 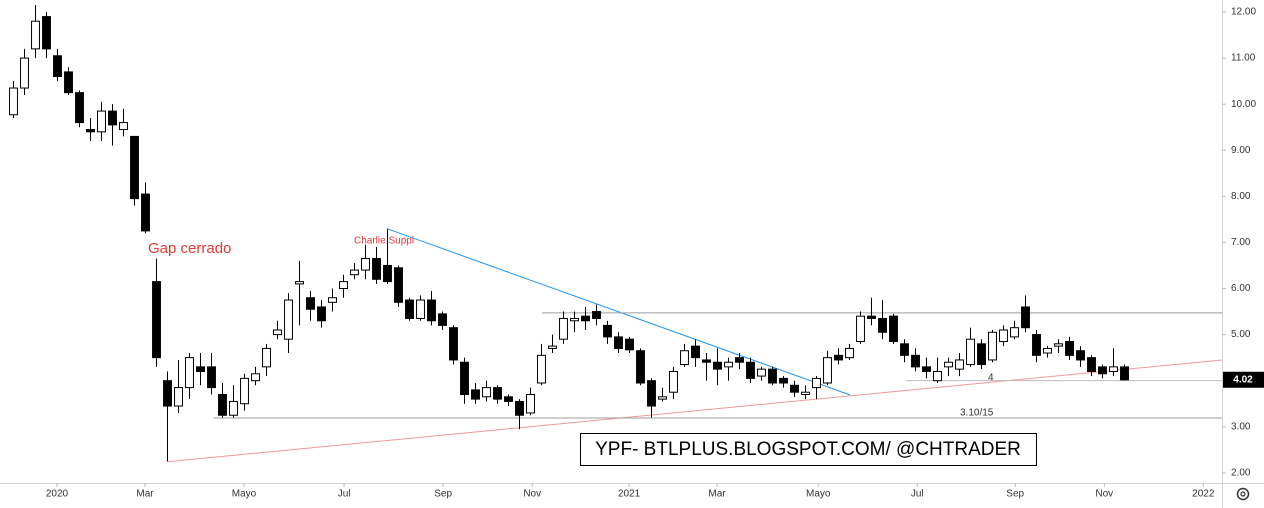 I want to click on watermark-box, so click(x=808, y=449).